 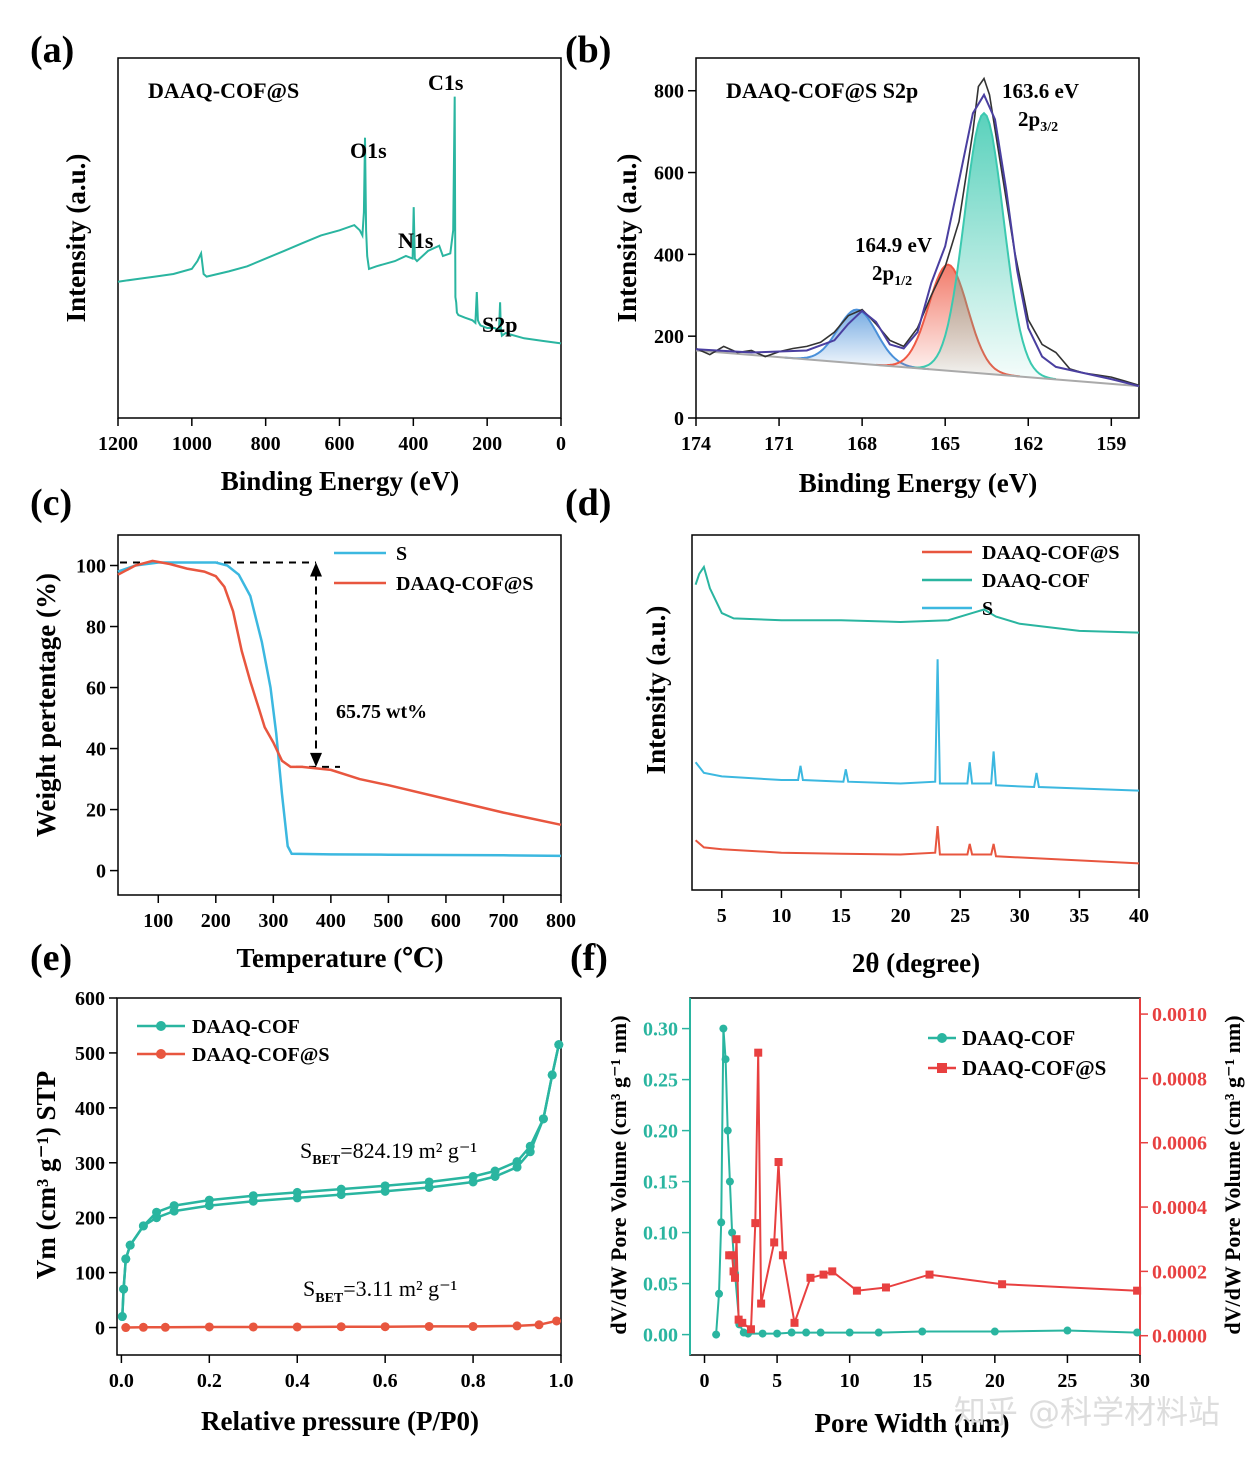 I want to click on annotation-2p12: 2p1/2, so click(x=892, y=275).